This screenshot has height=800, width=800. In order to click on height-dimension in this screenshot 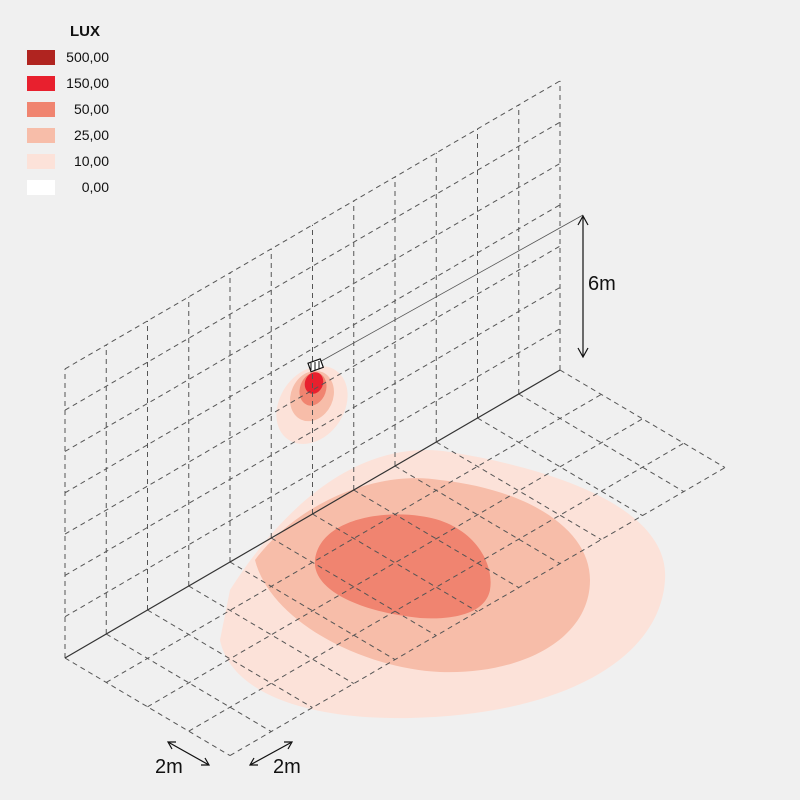, I will do `click(583, 286)`.